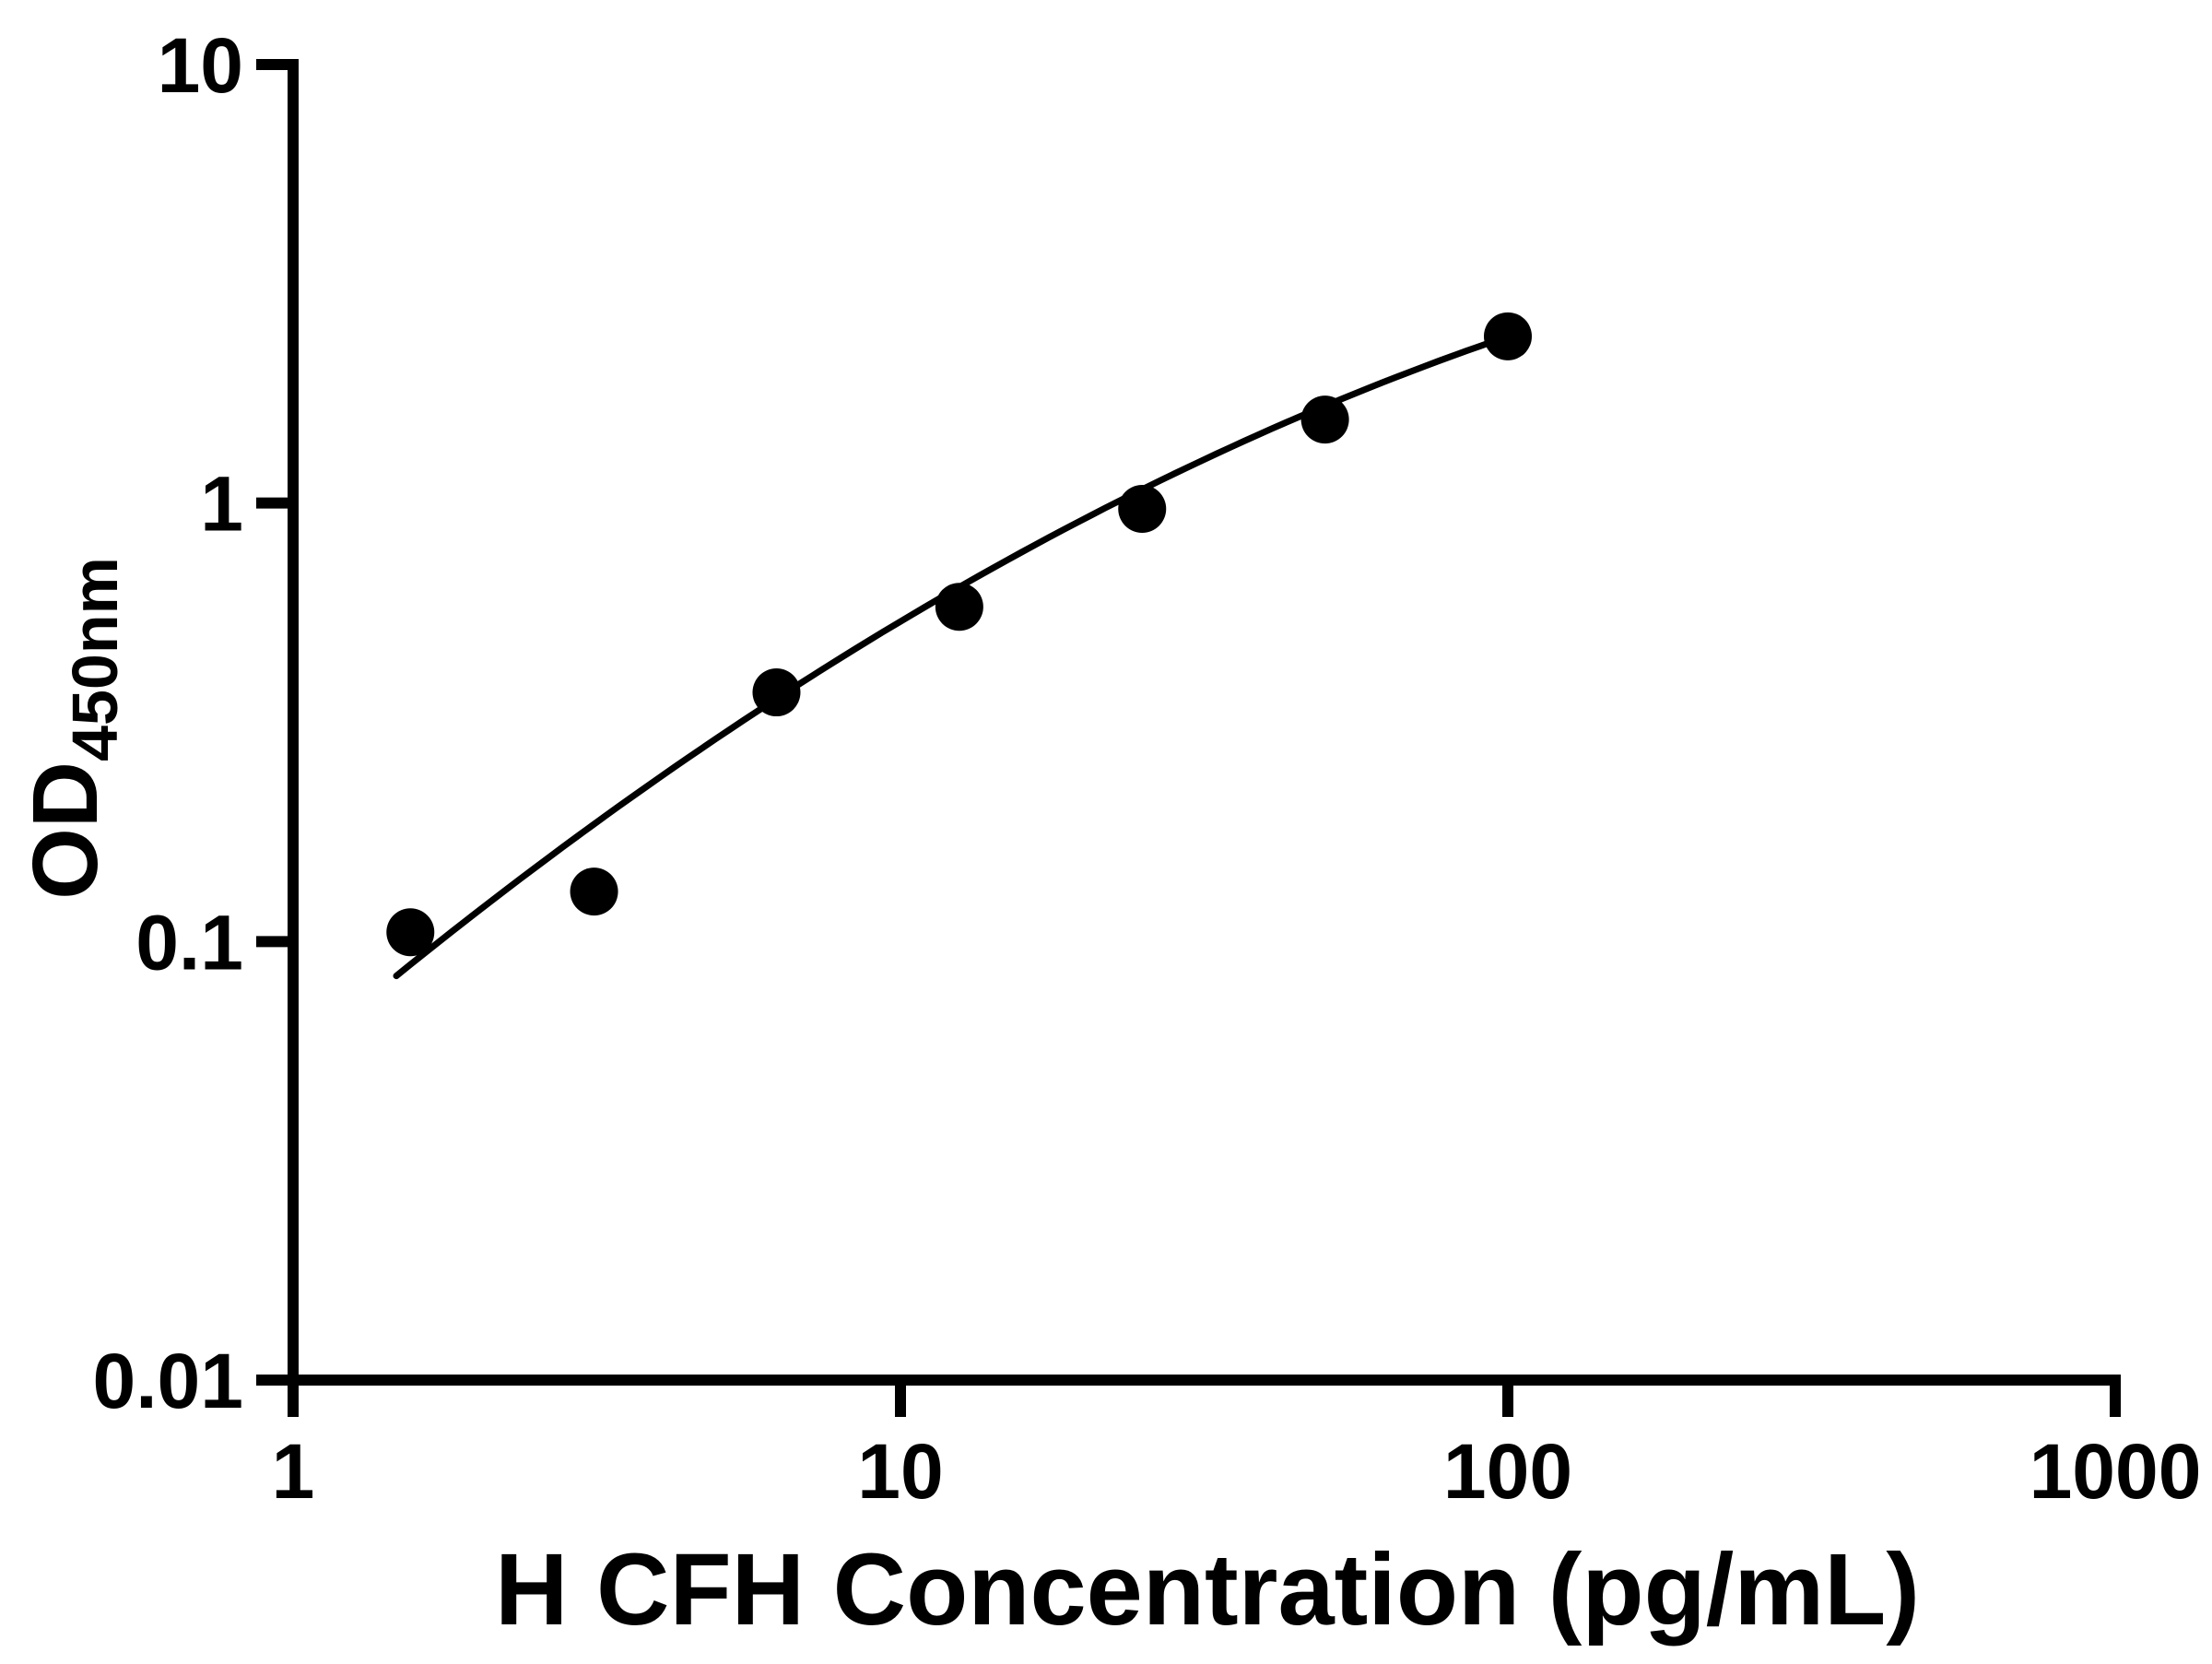 This screenshot has height=1664, width=2212. What do you see at coordinates (168, 1381) in the screenshot?
I see `y-tick-label: 0.01` at bounding box center [168, 1381].